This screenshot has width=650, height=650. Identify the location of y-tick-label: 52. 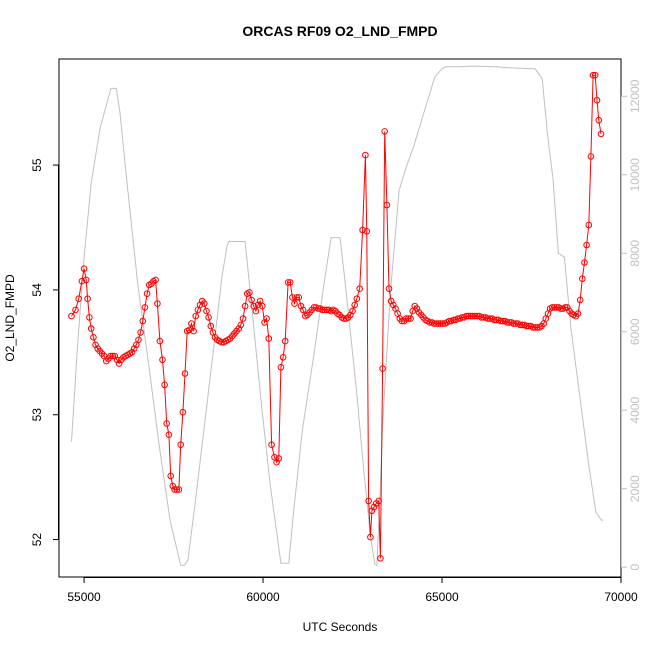
(37, 540).